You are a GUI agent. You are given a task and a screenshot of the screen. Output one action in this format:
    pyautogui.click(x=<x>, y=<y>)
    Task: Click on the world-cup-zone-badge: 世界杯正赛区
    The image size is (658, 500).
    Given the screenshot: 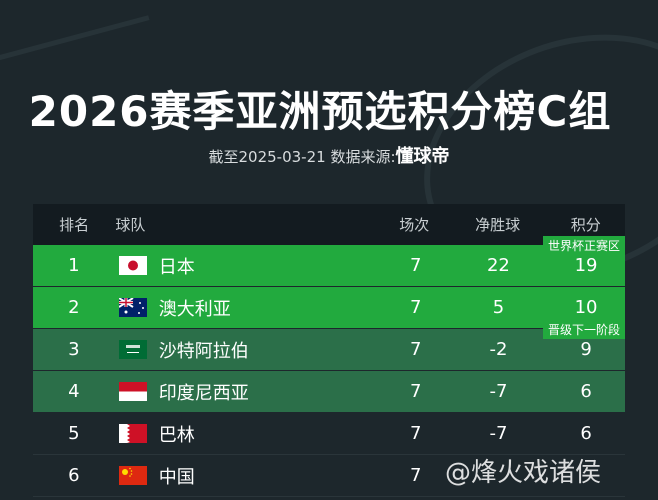 What is the action you would take?
    pyautogui.click(x=583, y=245)
    